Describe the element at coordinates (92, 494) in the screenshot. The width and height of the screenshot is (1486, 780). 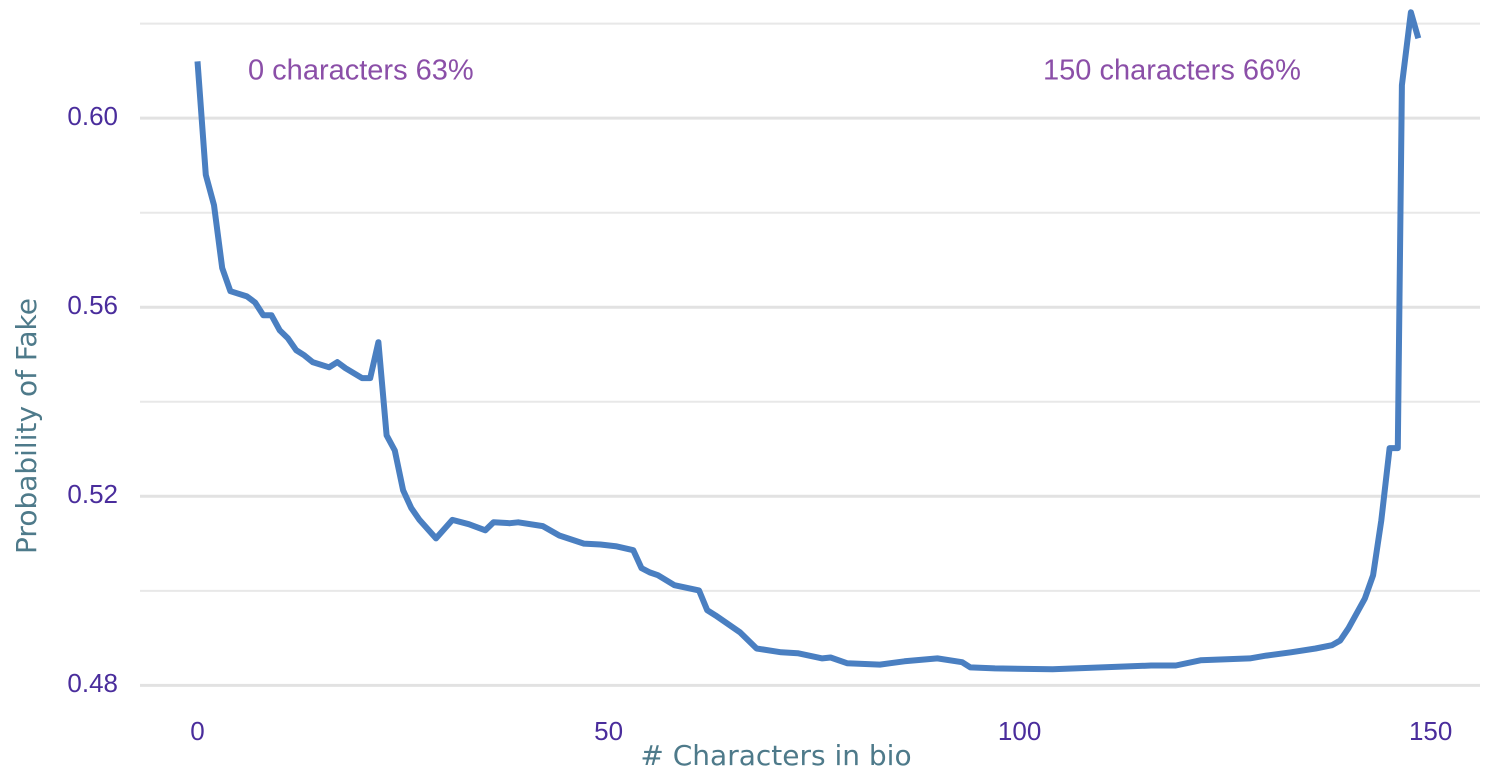
I see `y-tick-label: 0.52` at that location.